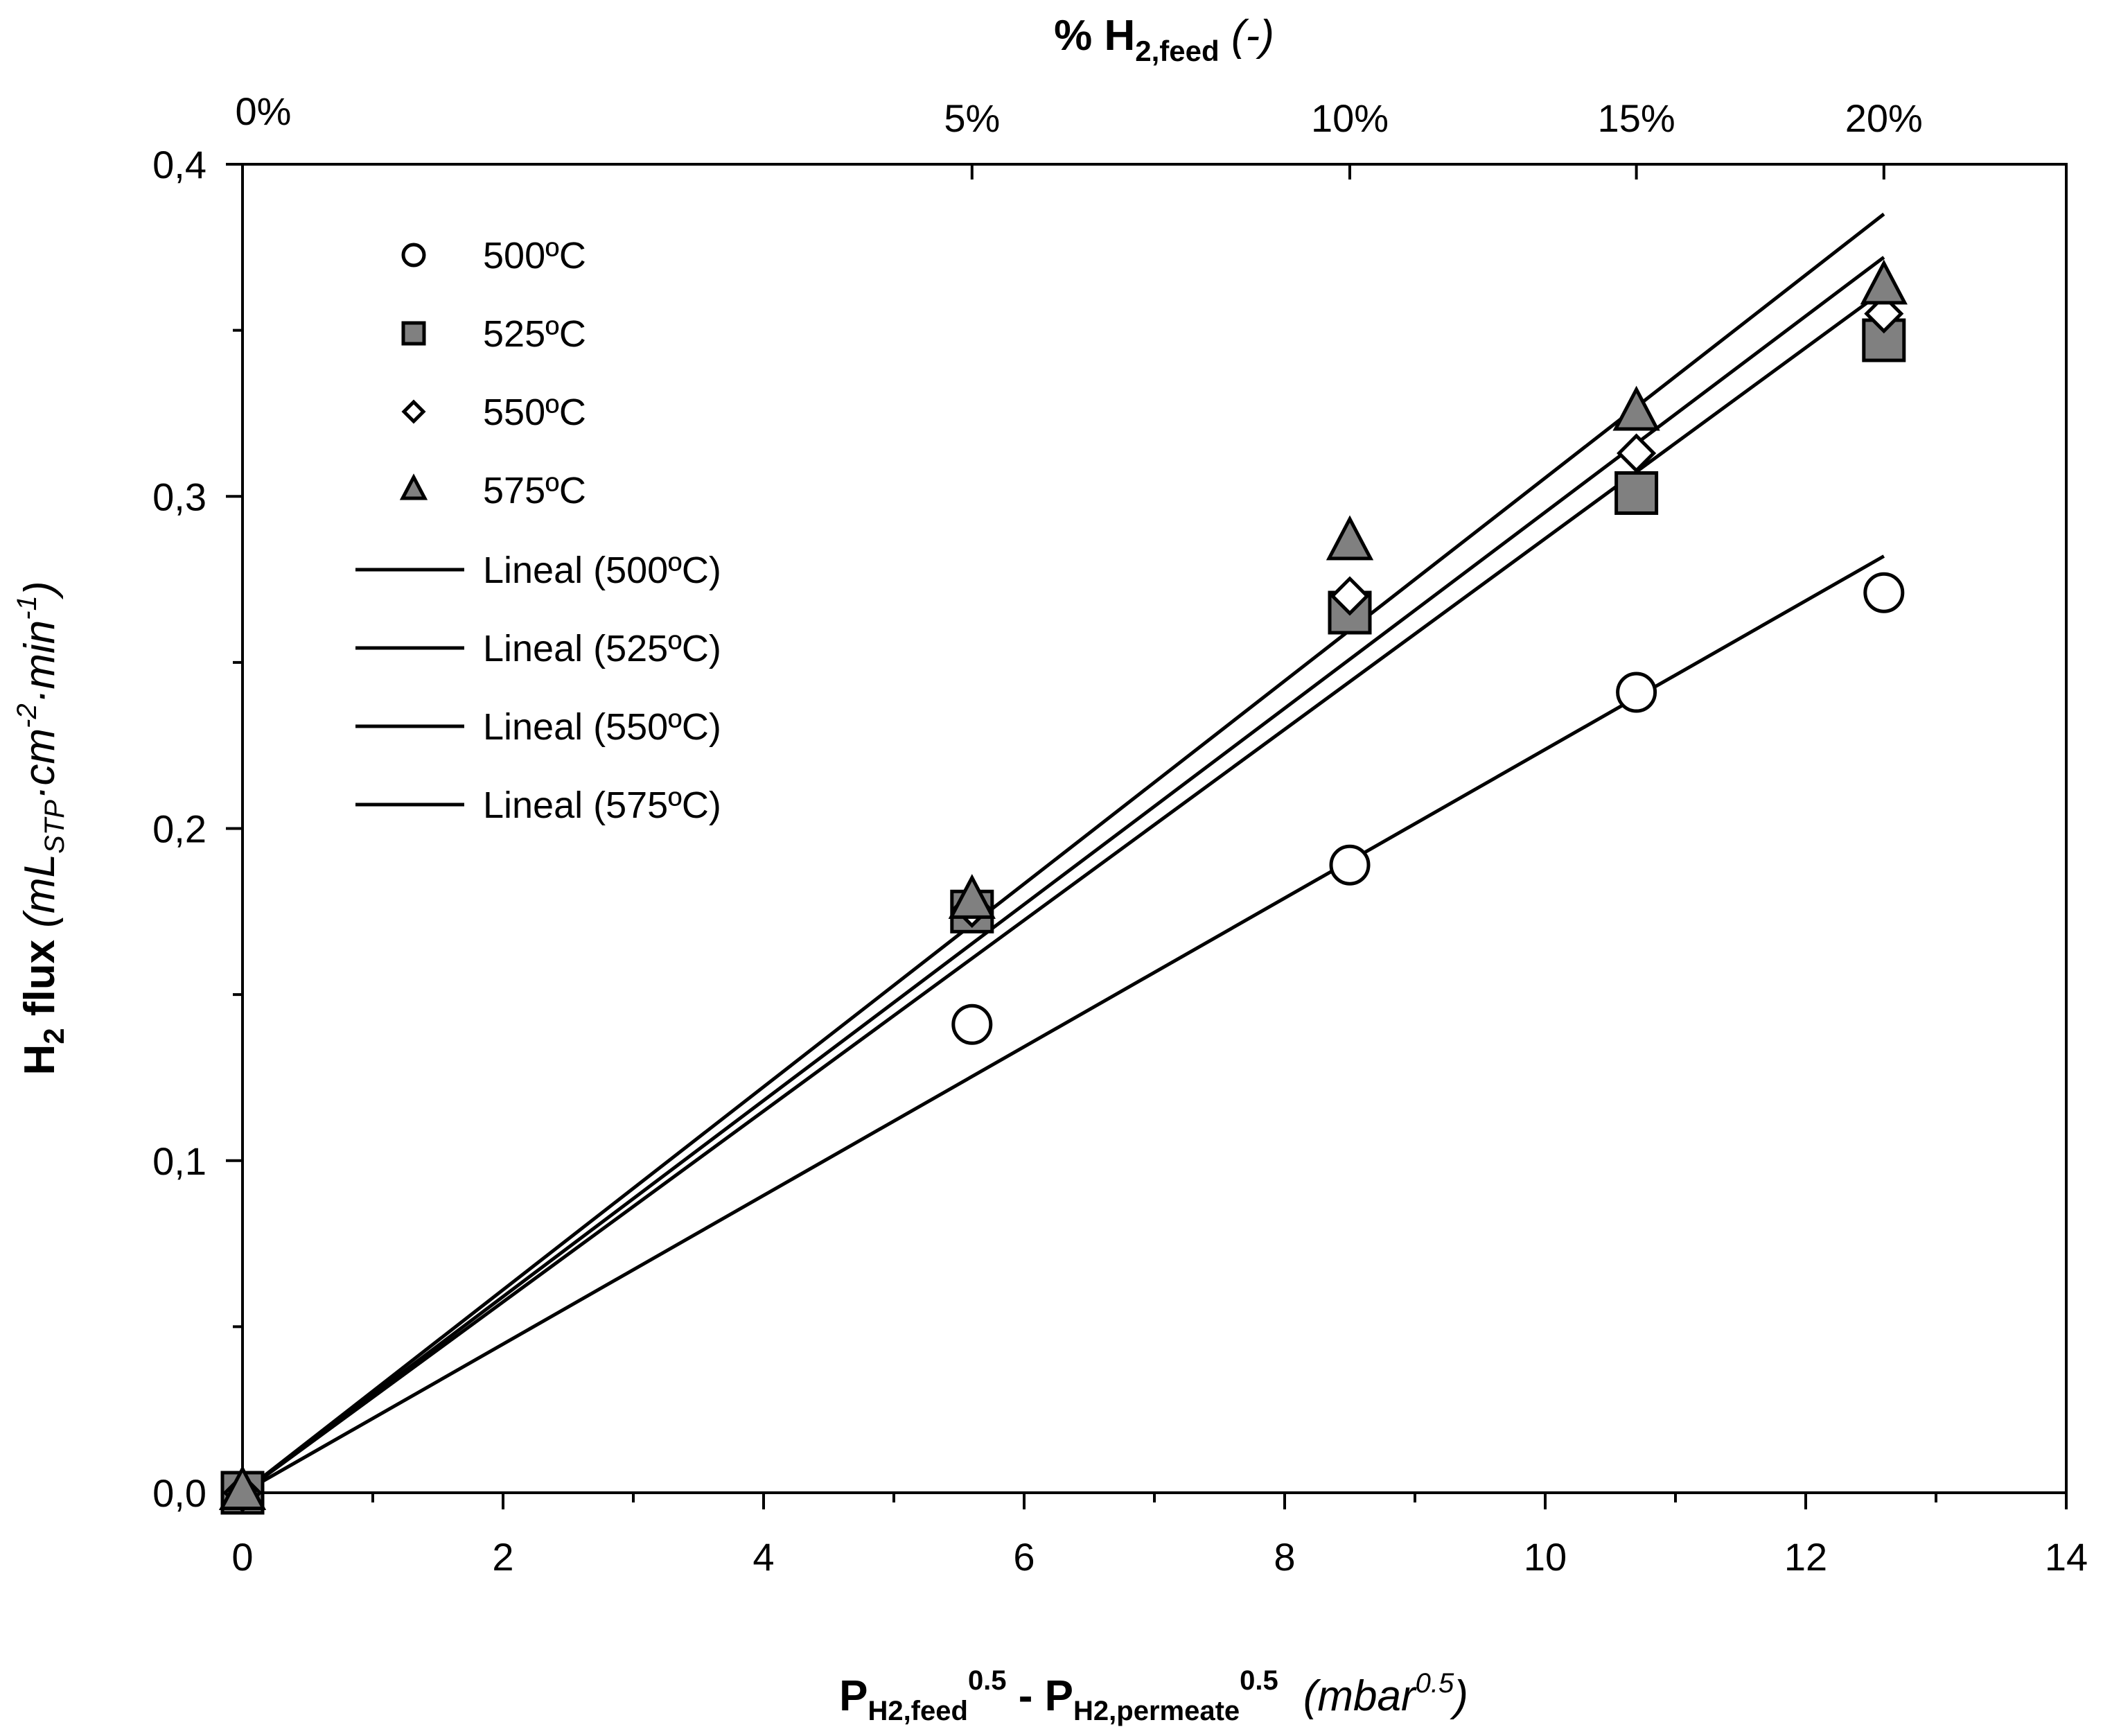 This screenshot has height=1736, width=2112. I want to click on legend-item-lineal-550-c: Lineal (550ºC), so click(538, 727).